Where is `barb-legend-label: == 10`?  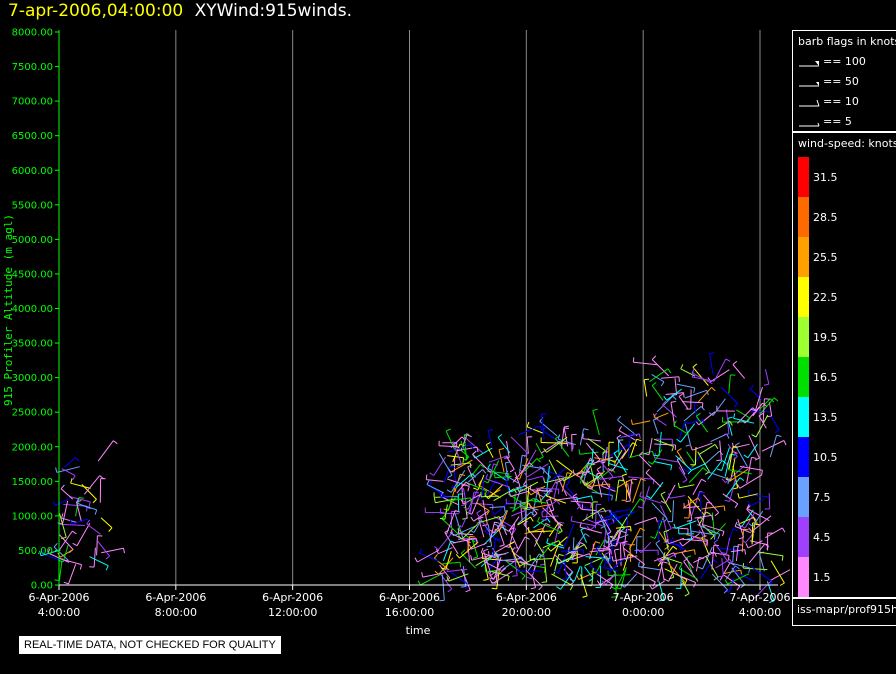
barb-legend-label: == 10 is located at coordinates (841, 101).